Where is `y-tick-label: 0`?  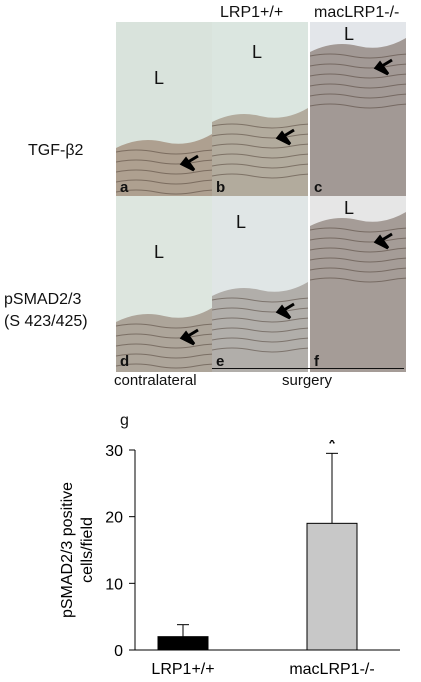
y-tick-label: 0 is located at coordinates (118, 651).